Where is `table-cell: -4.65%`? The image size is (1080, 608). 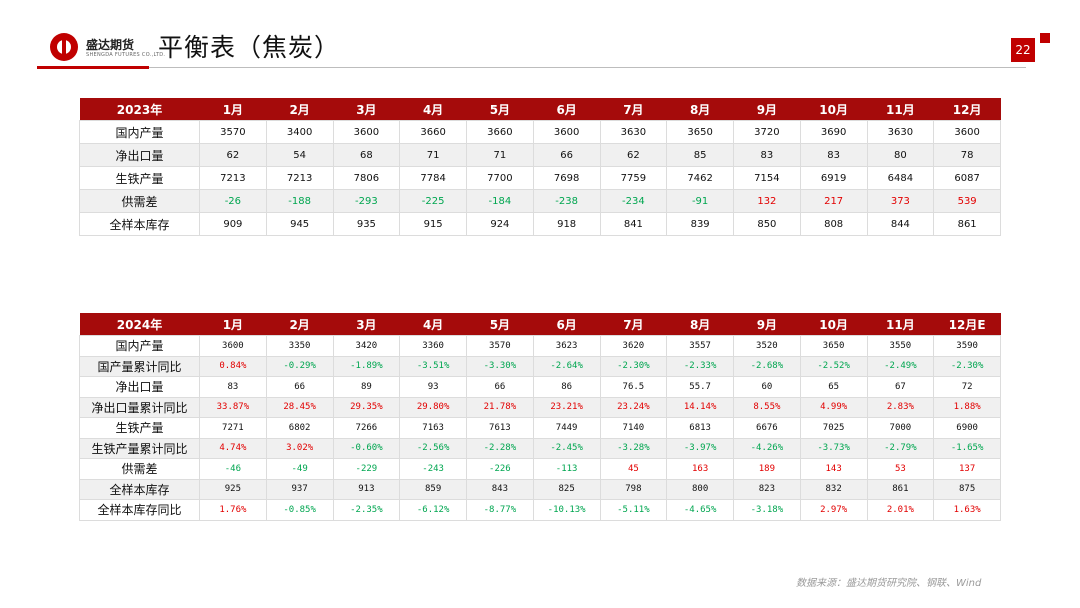
table-cell: -4.65% is located at coordinates (700, 510).